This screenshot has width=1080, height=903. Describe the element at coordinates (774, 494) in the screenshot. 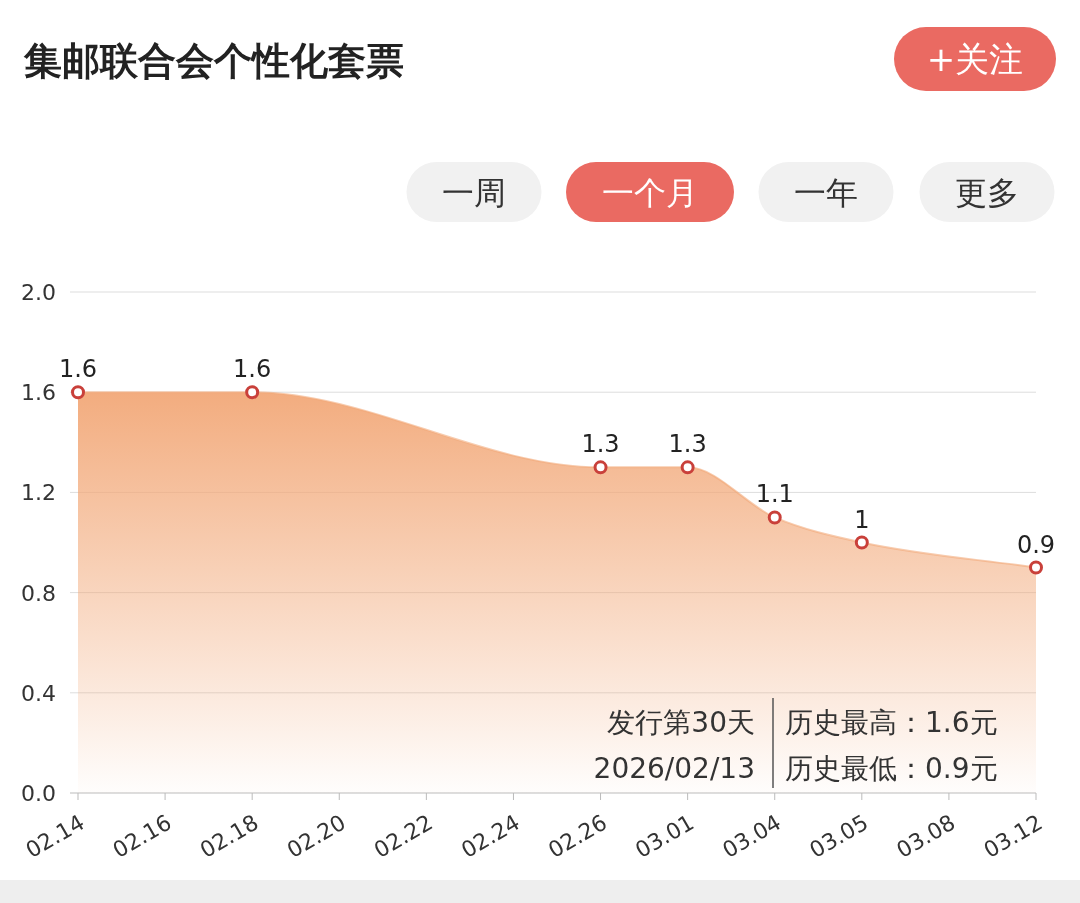

I see `data-label: 1.1` at that location.